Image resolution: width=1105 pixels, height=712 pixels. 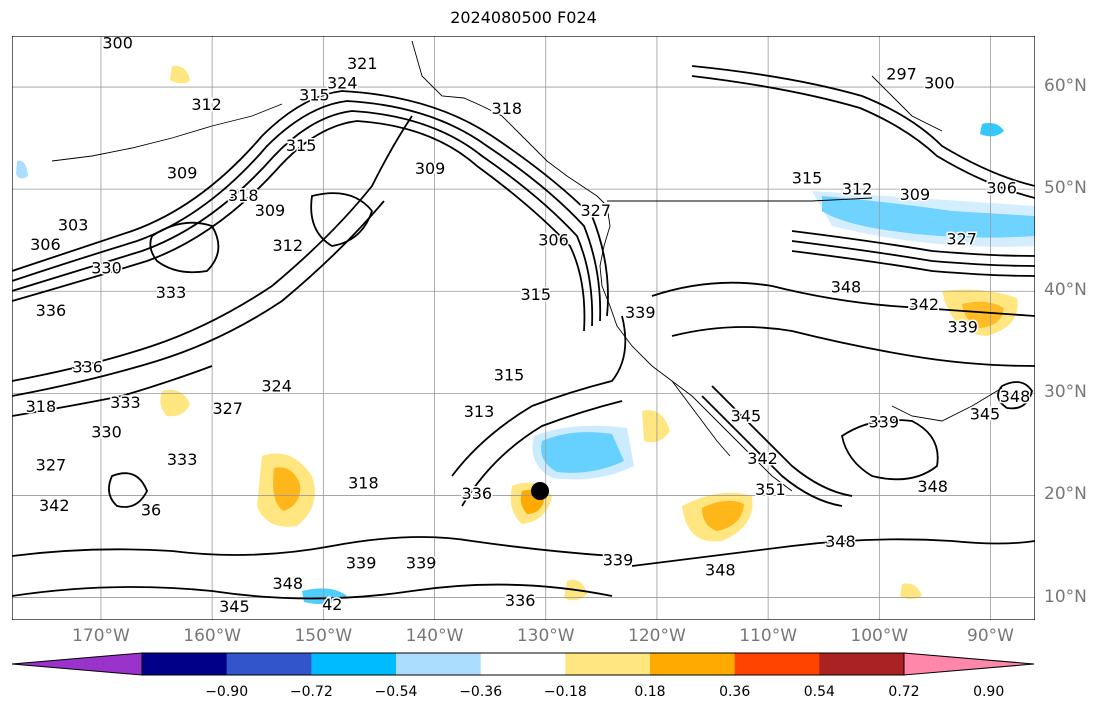 I want to click on colorbar-tick-label: −0.90, so click(x=227, y=692).